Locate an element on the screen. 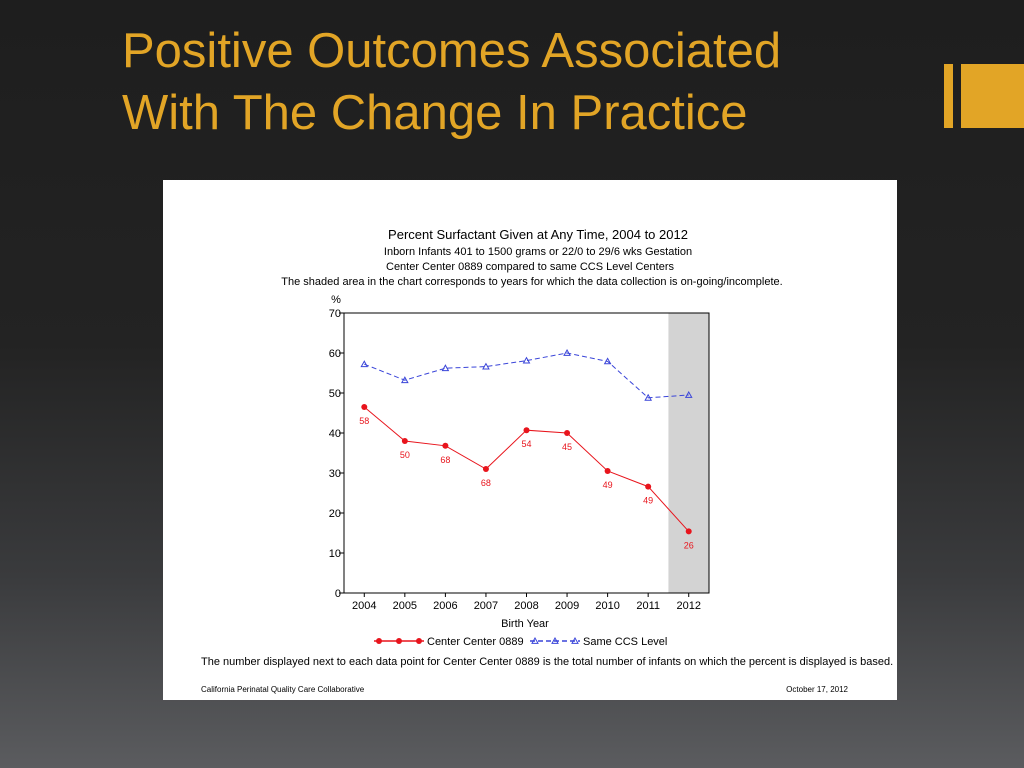 The width and height of the screenshot is (1024, 768). x-tick-label: 2007 is located at coordinates (486, 606).